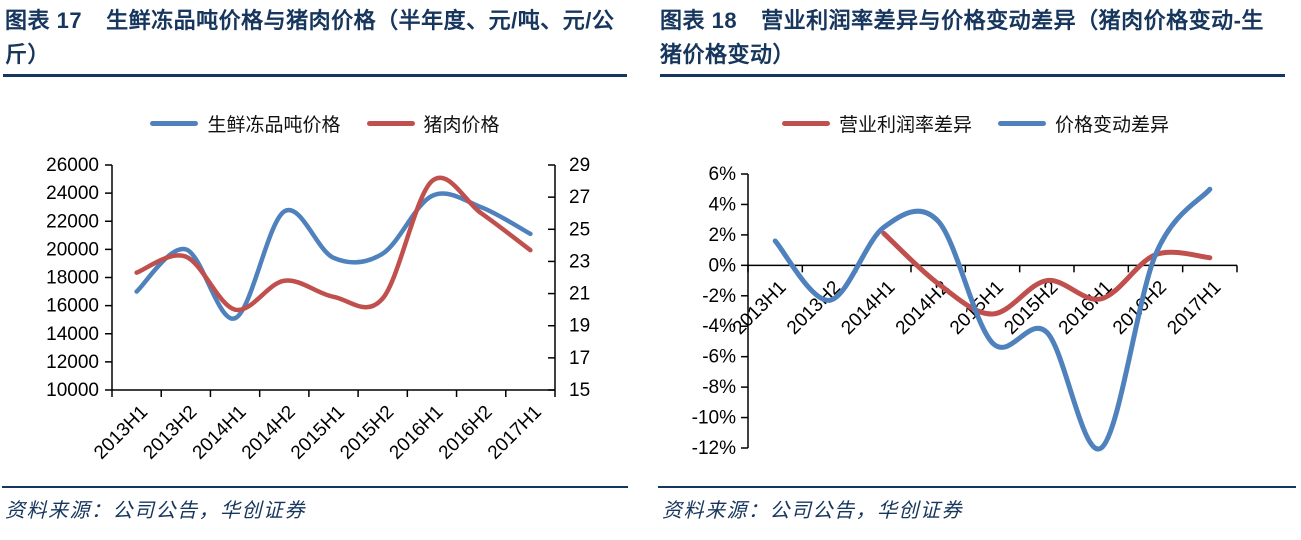 The image size is (1301, 540). What do you see at coordinates (44, 20) in the screenshot?
I see `figure-17-number: 图表 17` at bounding box center [44, 20].